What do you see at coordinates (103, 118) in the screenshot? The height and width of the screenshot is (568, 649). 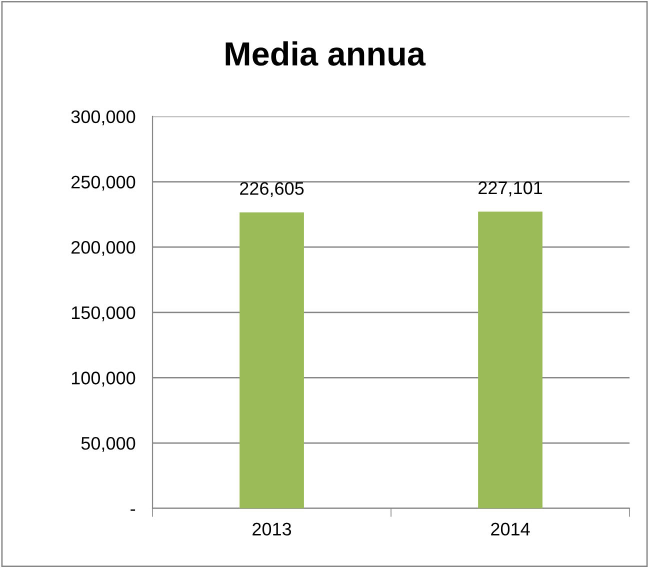 I see `y-tick-label: 300,000` at bounding box center [103, 118].